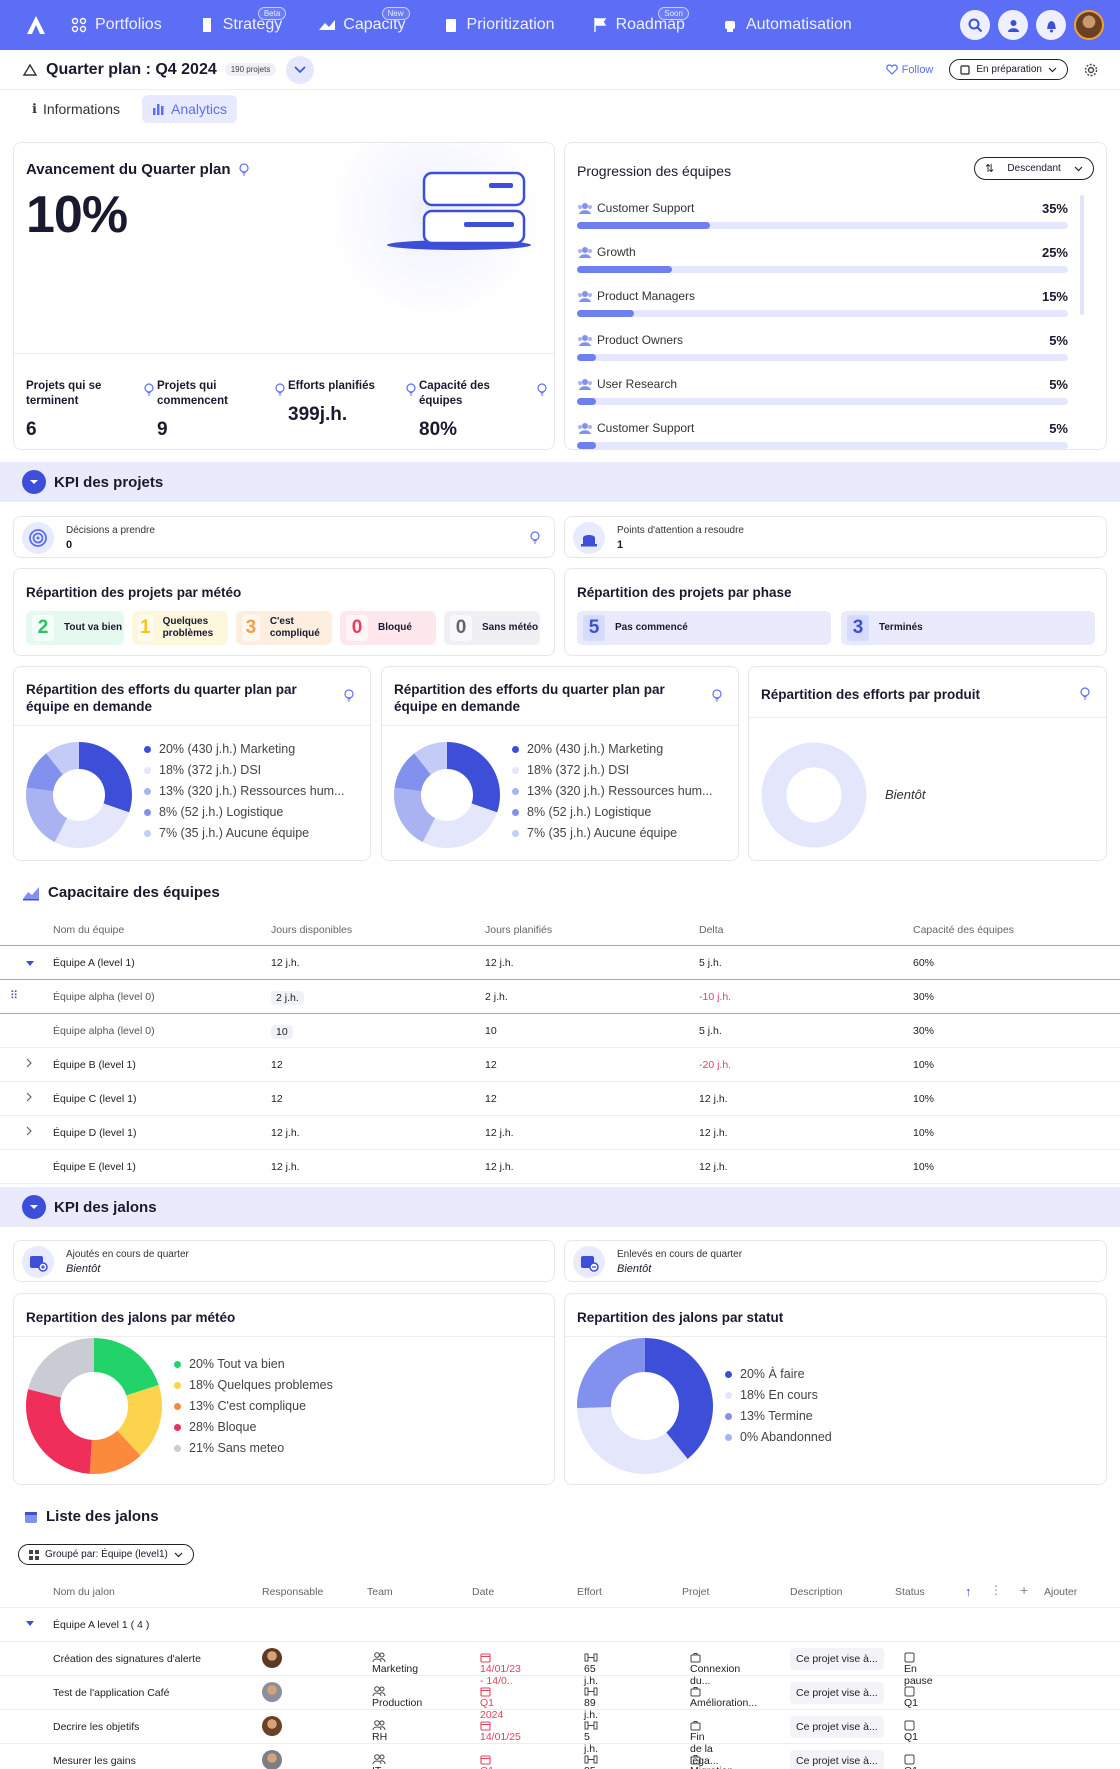 The width and height of the screenshot is (1120, 1769). Describe the element at coordinates (293, 1592) in the screenshot. I see `column-header: Responsable` at that location.